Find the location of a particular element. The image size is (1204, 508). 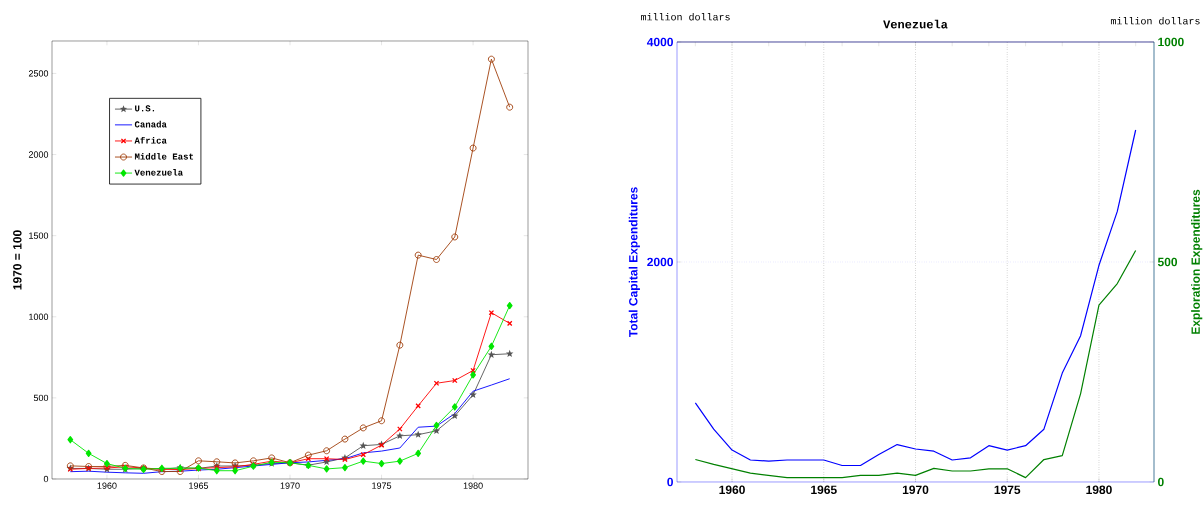

legend-label: U.S. is located at coordinates (145, 108).